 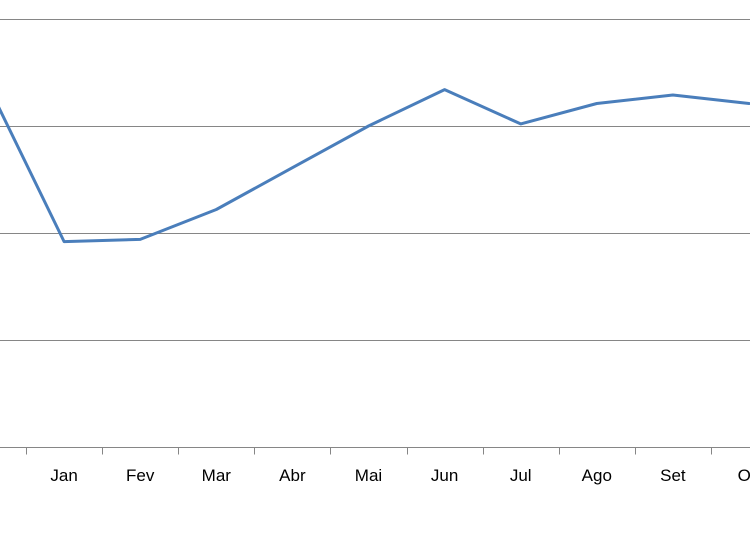 I want to click on x-tick-label: Fev, so click(x=140, y=475).